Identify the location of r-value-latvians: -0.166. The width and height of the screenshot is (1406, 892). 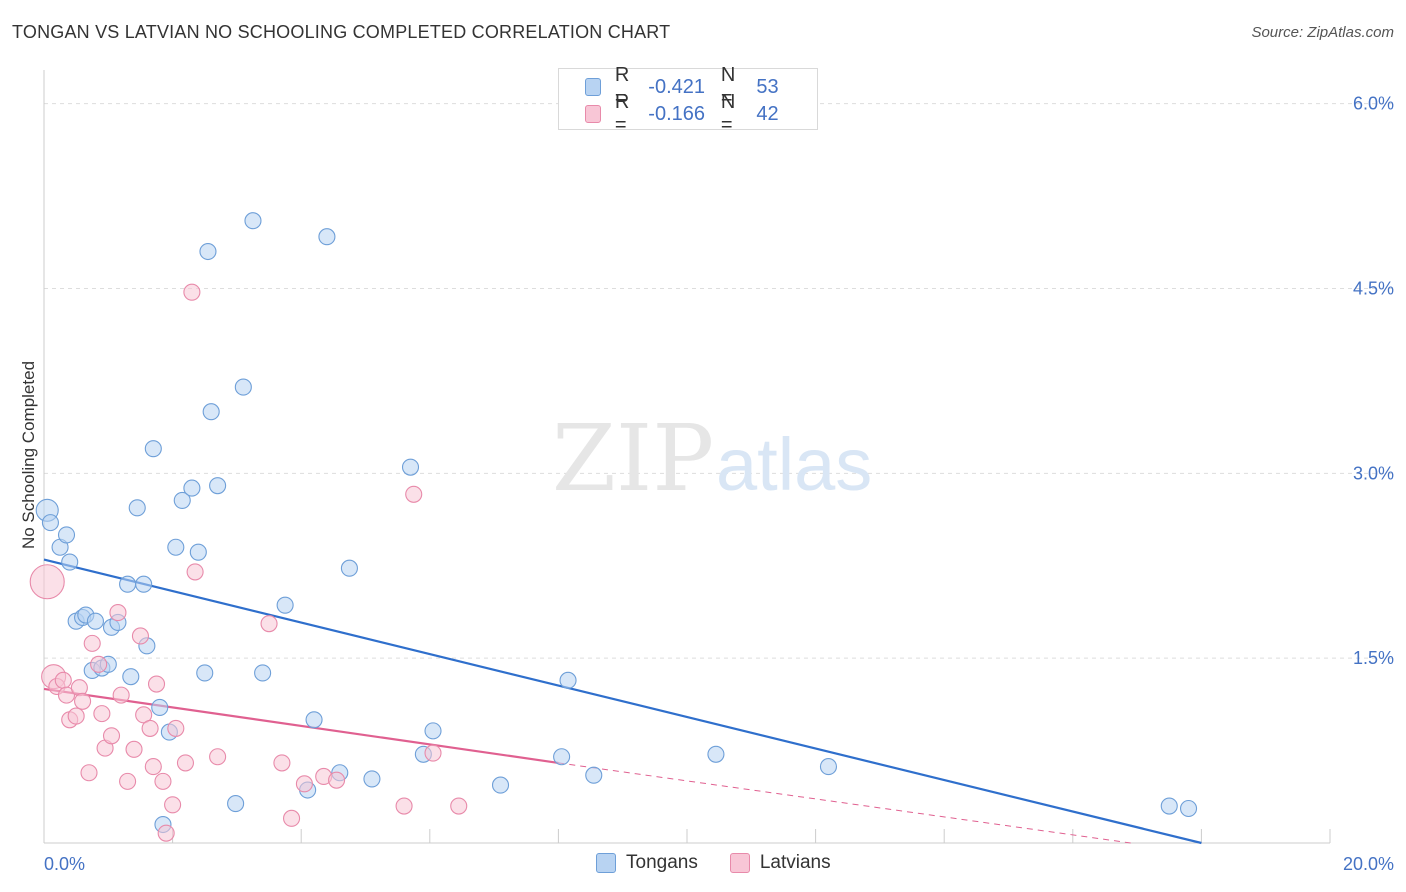
(677, 113).